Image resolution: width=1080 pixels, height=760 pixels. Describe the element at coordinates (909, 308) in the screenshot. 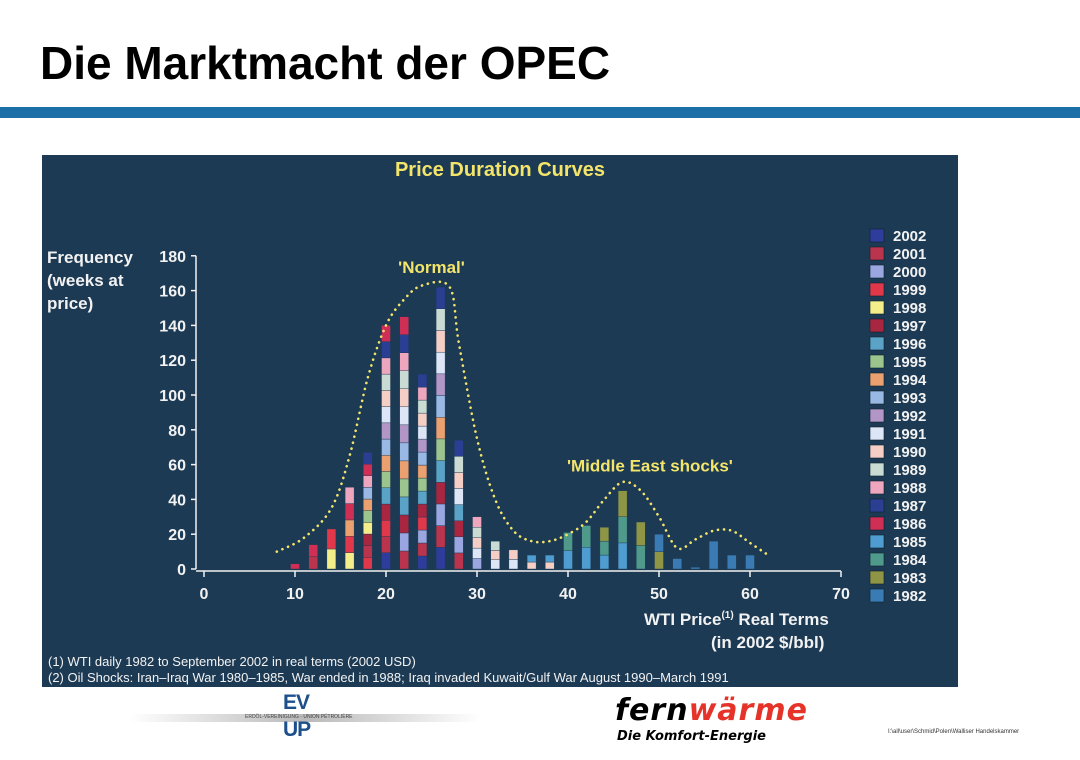

I see `legend-label: 1998` at that location.